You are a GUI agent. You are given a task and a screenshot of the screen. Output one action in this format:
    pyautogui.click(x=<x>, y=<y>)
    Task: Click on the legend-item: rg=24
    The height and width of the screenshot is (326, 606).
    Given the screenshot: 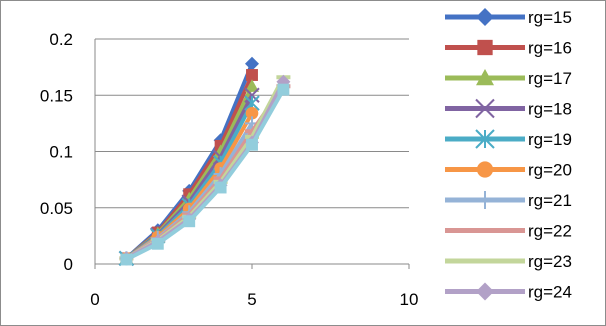 What is the action you would take?
    pyautogui.click(x=508, y=292)
    